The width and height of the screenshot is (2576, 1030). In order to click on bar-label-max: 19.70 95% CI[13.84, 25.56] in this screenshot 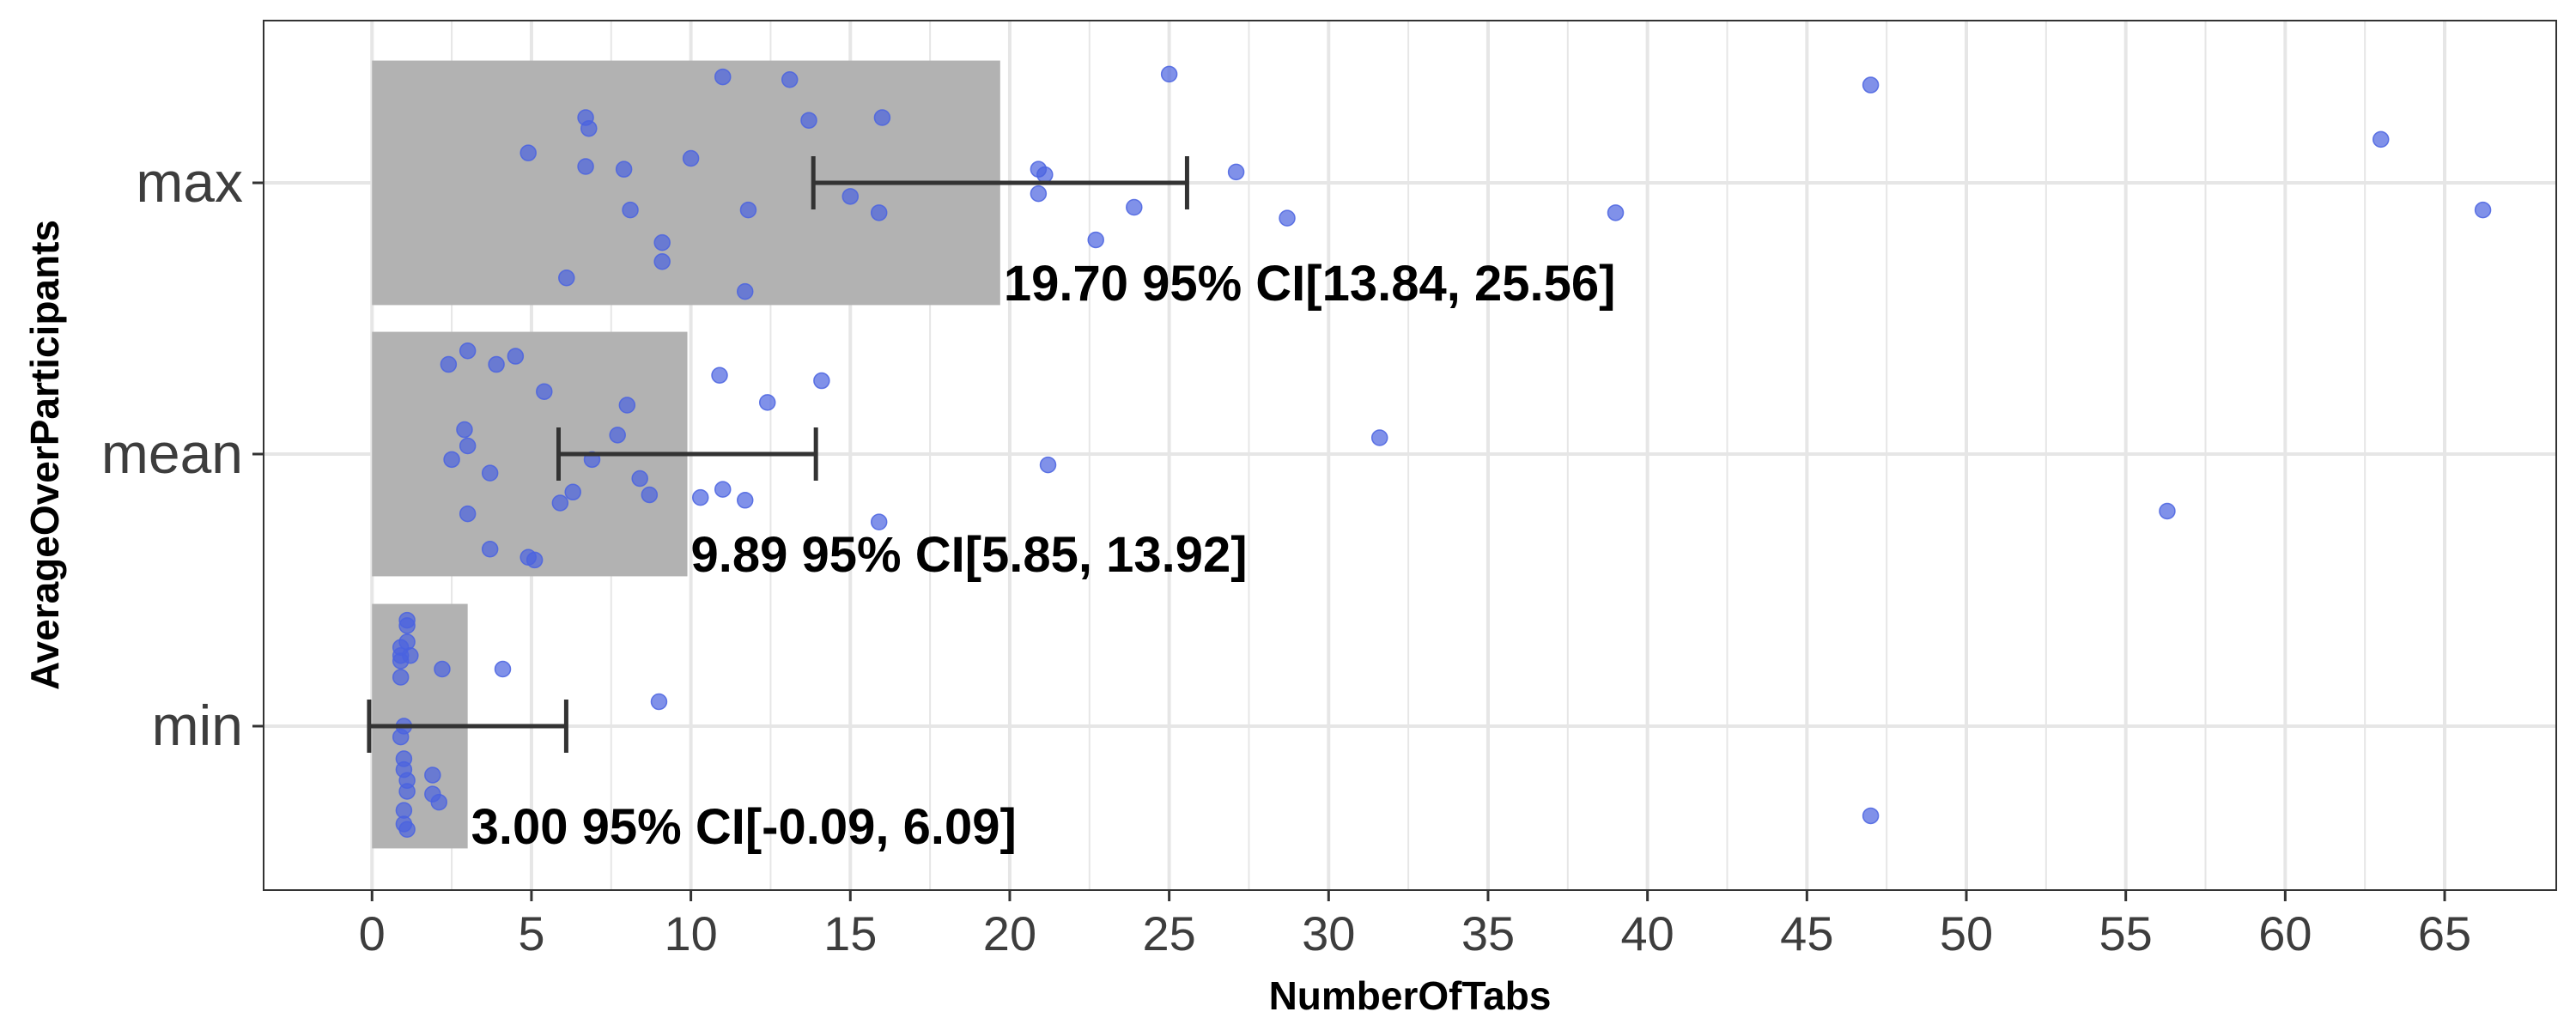, I will do `click(1310, 284)`.